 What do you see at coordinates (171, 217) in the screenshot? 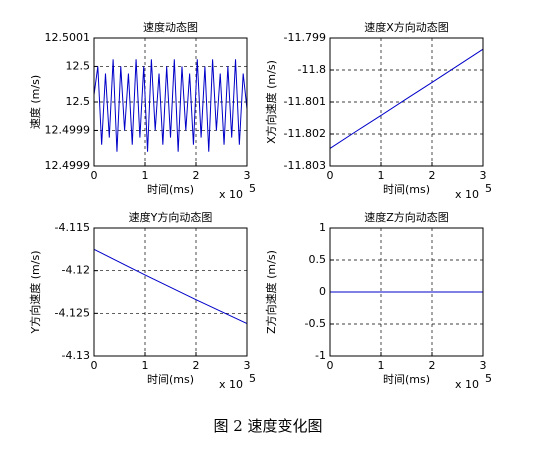
I see `subplot-title: 速度Y方向动态图` at bounding box center [171, 217].